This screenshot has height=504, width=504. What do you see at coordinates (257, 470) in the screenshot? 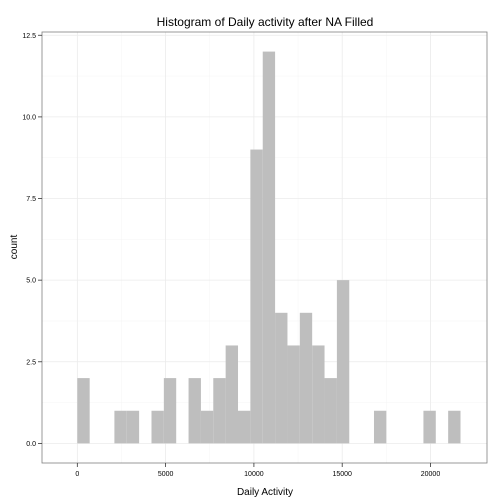
I see `x-axis: 0 5000 10000 15000 20000` at bounding box center [257, 470].